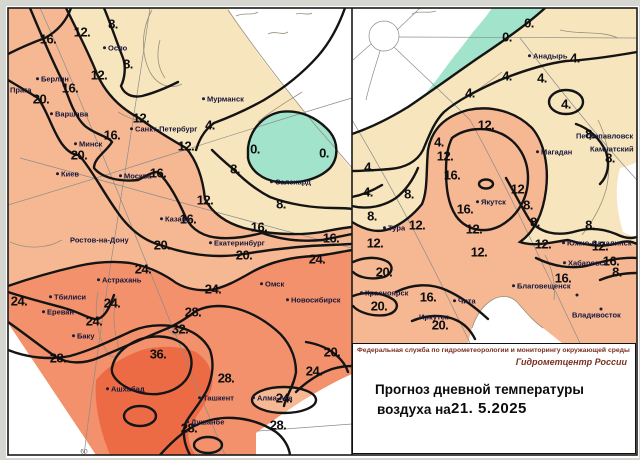 The height and width of the screenshot is (460, 640). I want to click on right-polar-sector, so click(422, 70).